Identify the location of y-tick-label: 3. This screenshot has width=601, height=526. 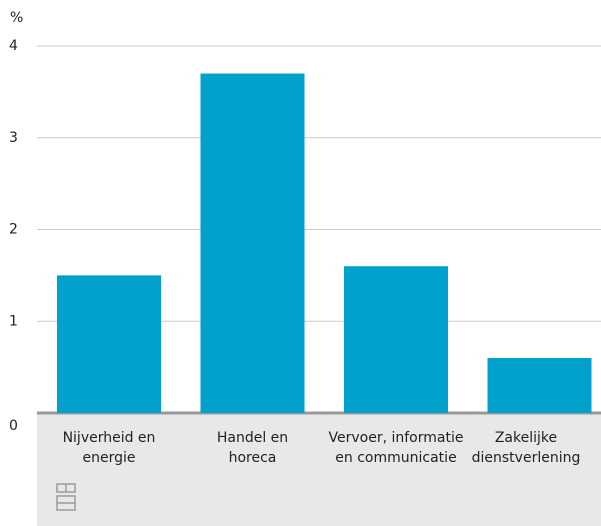
(13, 138).